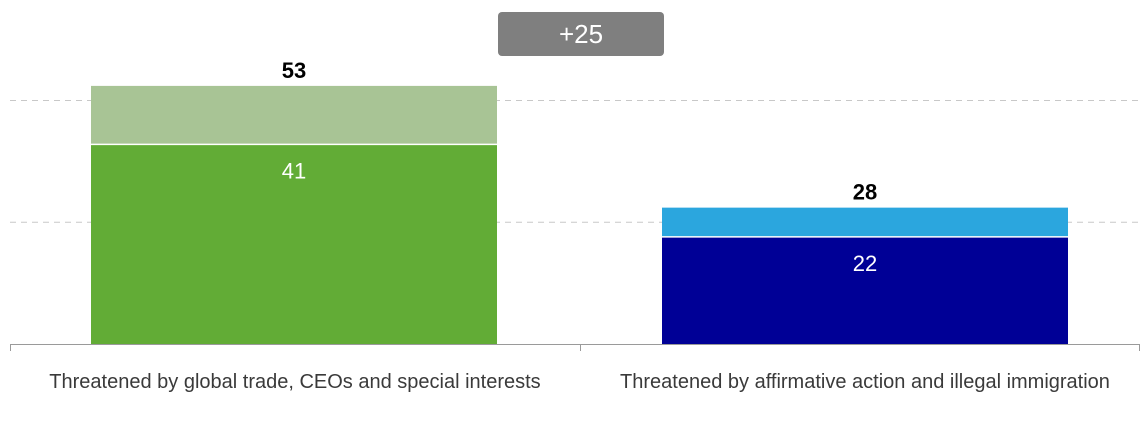 The image size is (1140, 422). Describe the element at coordinates (865, 263) in the screenshot. I see `bar-base-label-1: 22` at that location.